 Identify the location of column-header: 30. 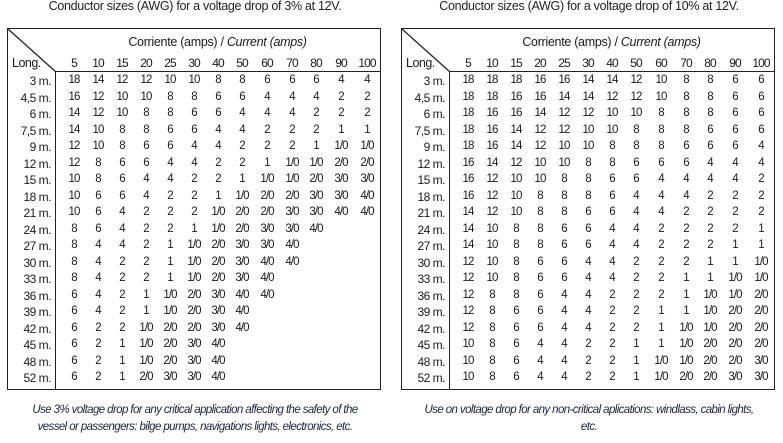
(588, 63).